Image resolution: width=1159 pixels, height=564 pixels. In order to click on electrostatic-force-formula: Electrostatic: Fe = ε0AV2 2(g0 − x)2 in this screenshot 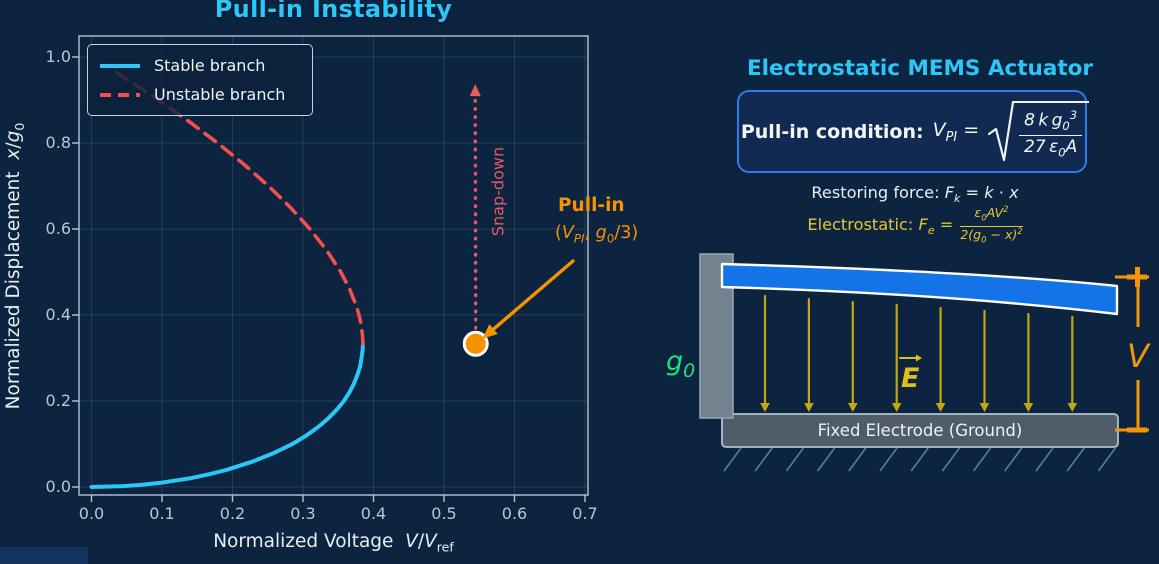, I will do `click(915, 225)`.